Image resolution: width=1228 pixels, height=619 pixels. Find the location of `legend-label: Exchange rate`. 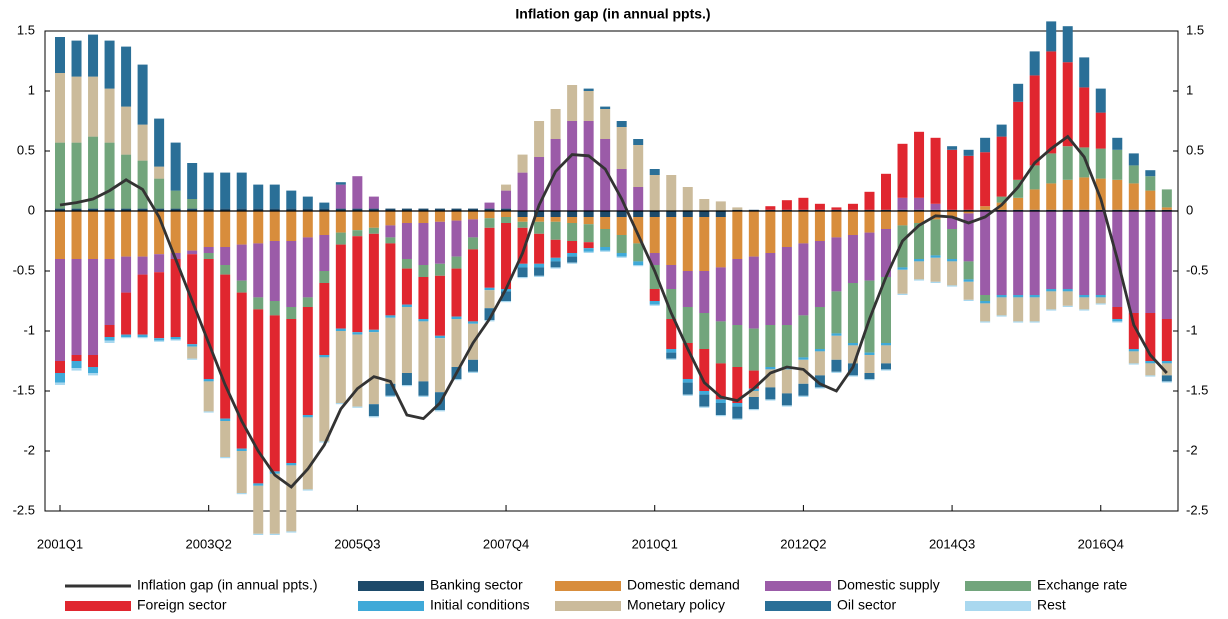

legend-label: Exchange rate is located at coordinates (1082, 585).